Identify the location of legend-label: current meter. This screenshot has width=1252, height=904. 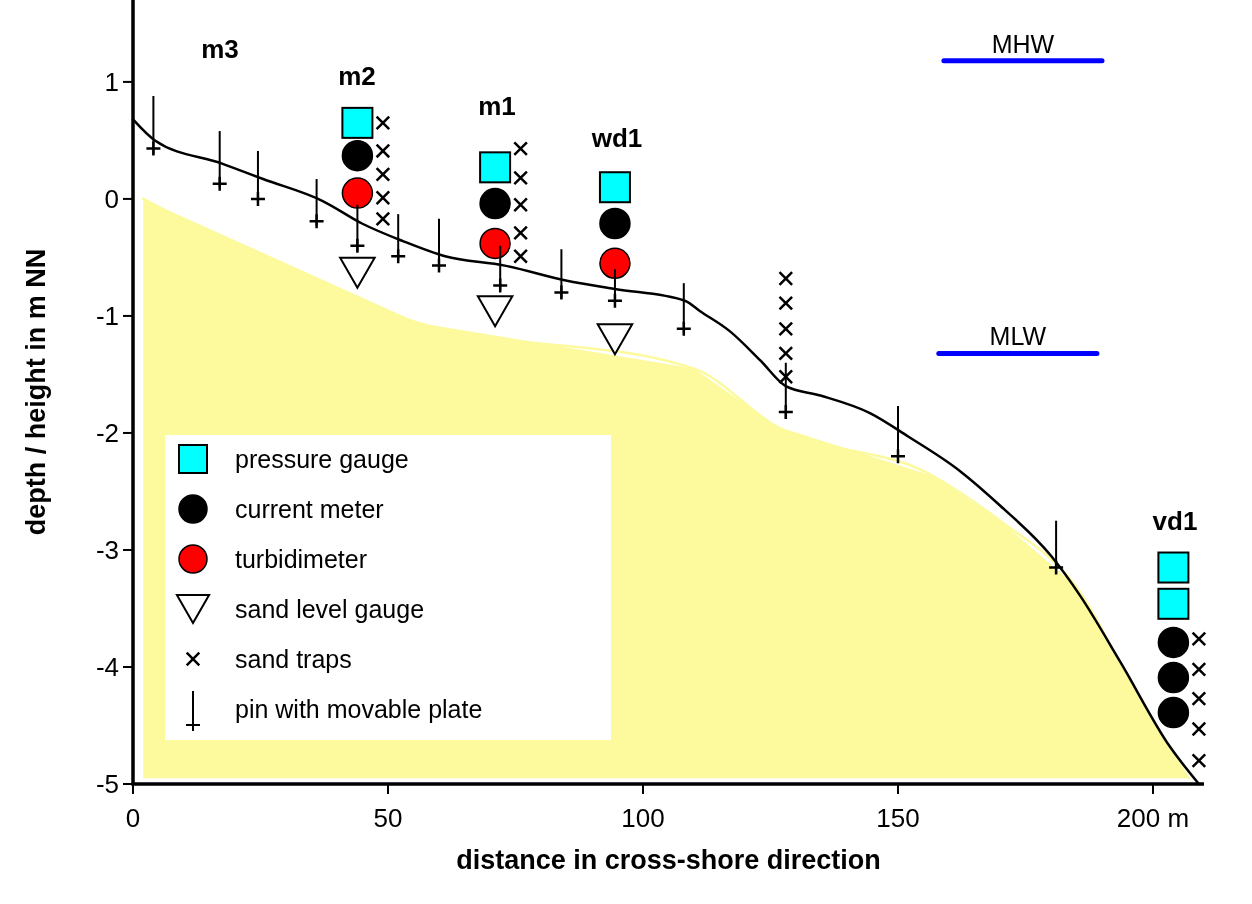
(309, 509).